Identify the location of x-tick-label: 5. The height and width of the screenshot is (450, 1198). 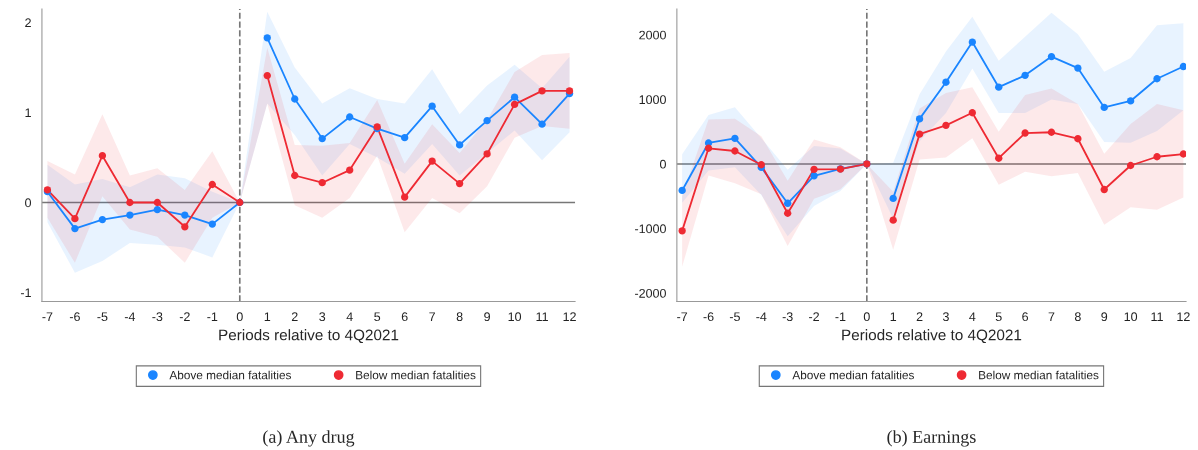
(377, 317).